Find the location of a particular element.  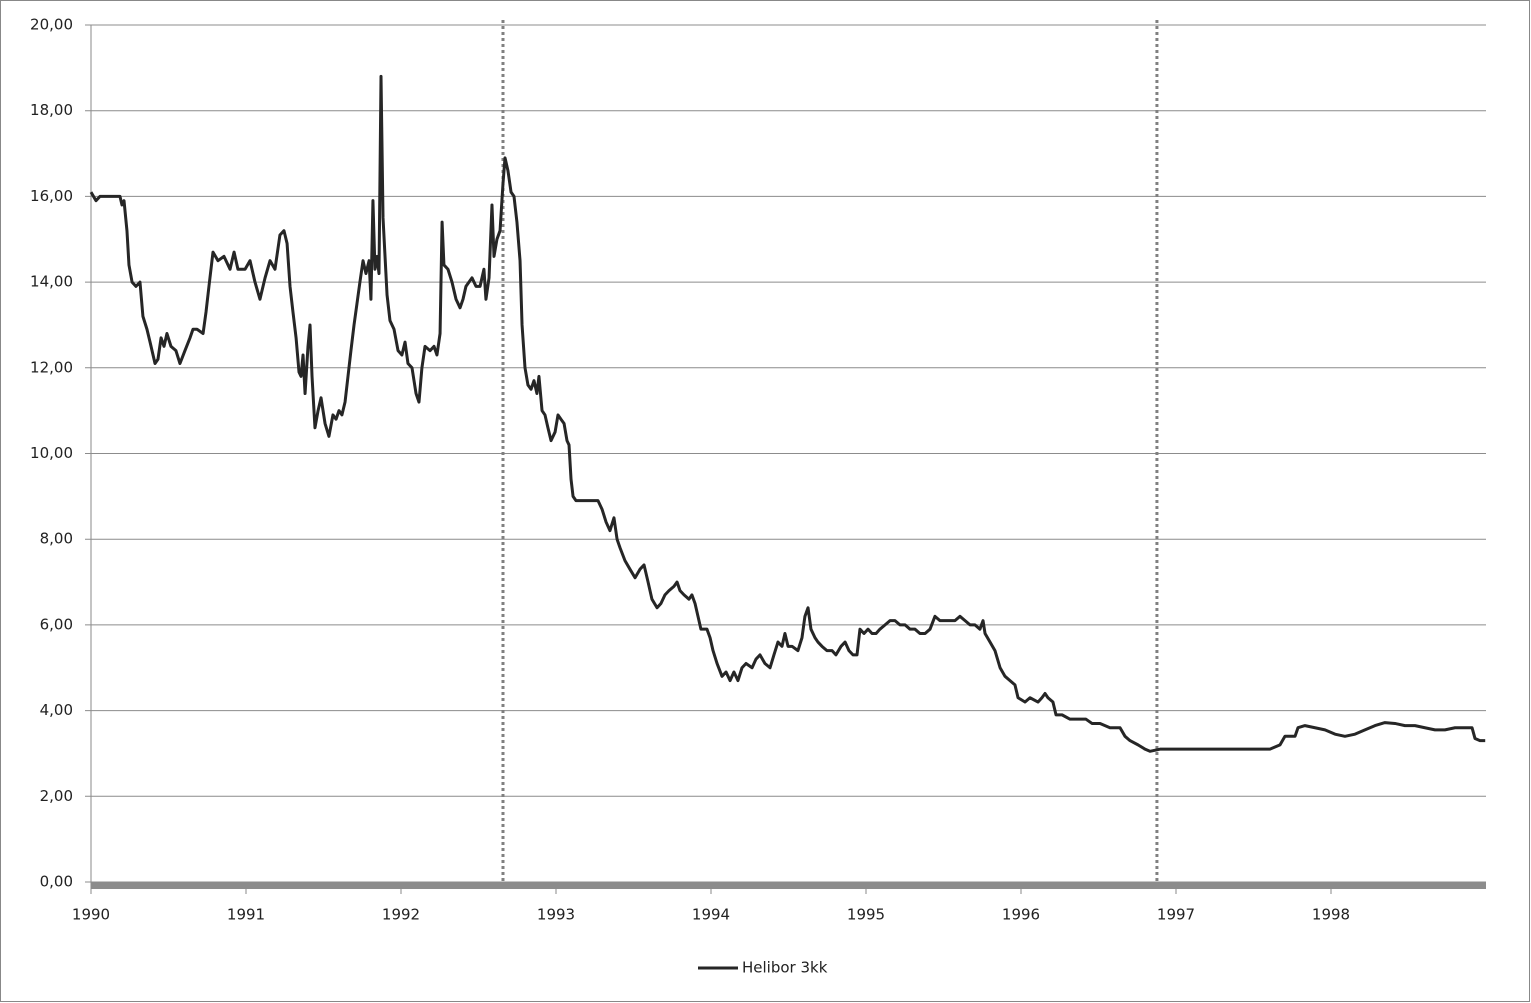

x-tick-label: 1996 is located at coordinates (1021, 915).